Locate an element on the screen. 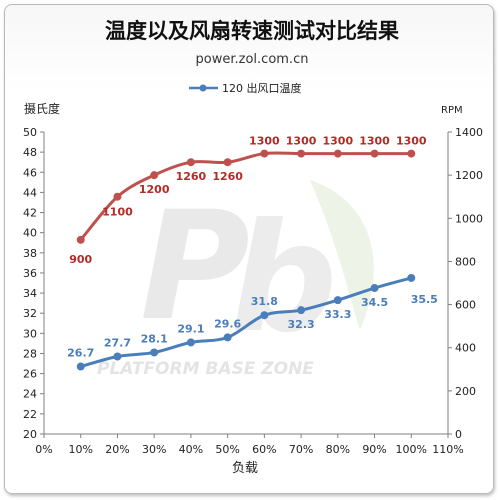 The height and width of the screenshot is (500, 500). y2-tick-label: 1400 is located at coordinates (469, 132).